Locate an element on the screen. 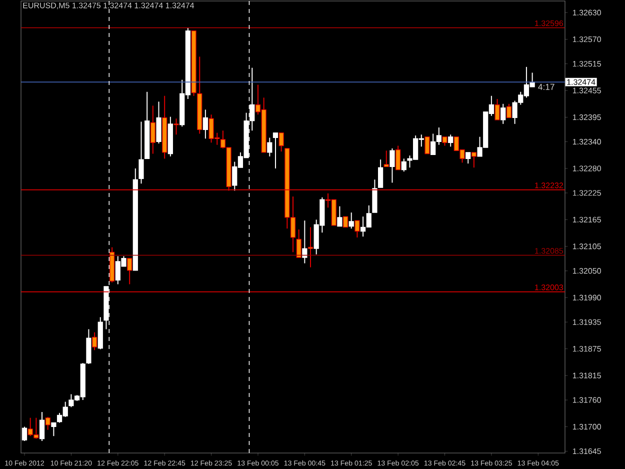 The width and height of the screenshot is (625, 469). y-tick-label: 1.31700 is located at coordinates (586, 427).